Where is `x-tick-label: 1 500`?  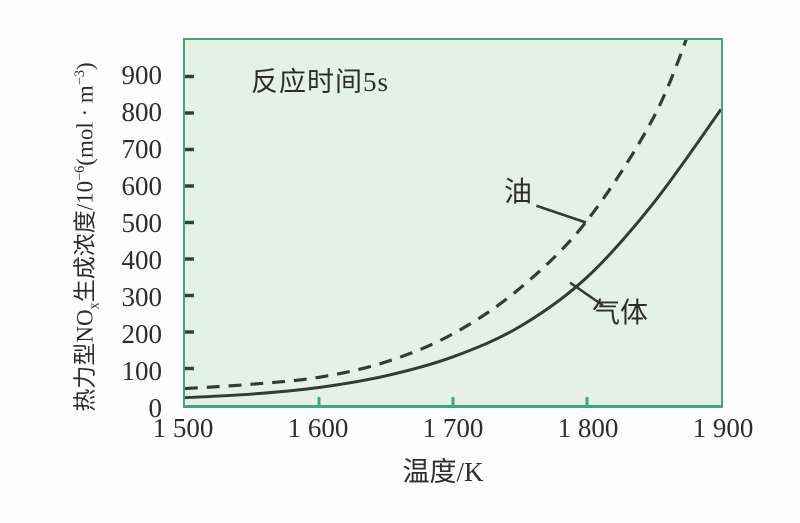 x-tick-label: 1 500 is located at coordinates (183, 428).